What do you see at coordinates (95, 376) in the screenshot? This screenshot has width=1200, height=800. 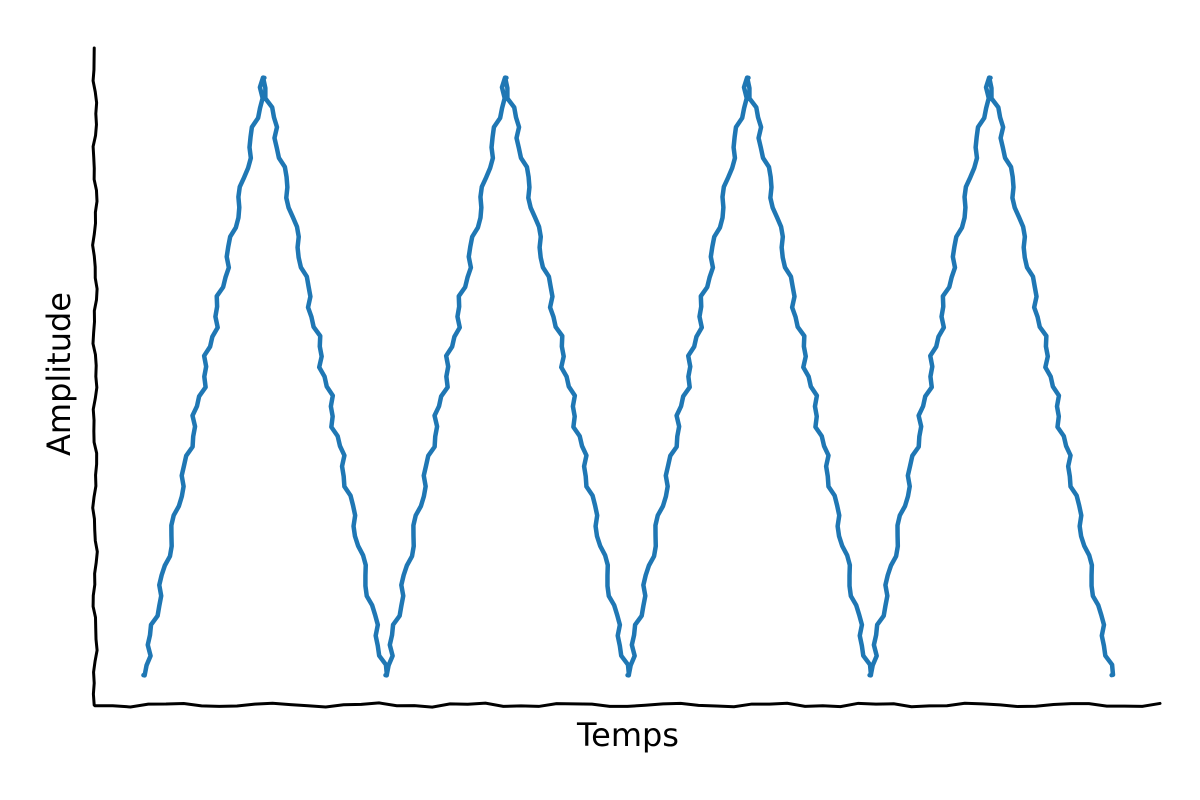 I see `y-axis-line` at bounding box center [95, 376].